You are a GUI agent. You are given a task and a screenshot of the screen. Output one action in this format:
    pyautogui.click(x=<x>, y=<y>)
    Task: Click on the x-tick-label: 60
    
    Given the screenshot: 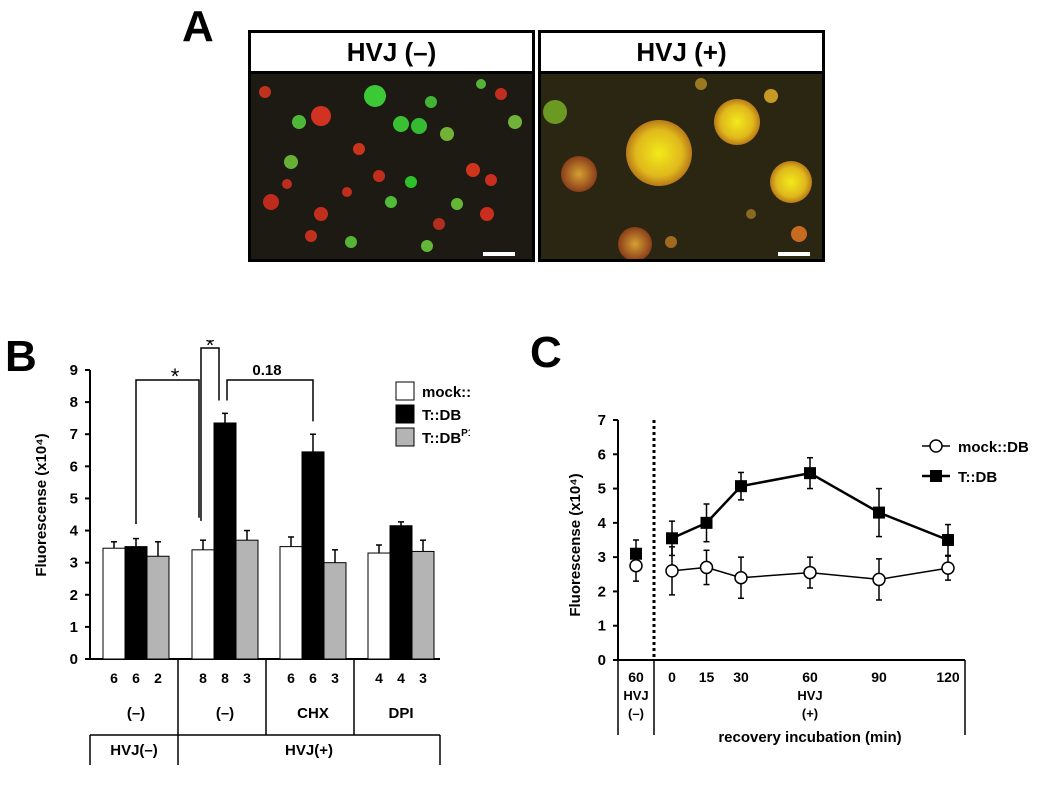 What is the action you would take?
    pyautogui.click(x=636, y=677)
    